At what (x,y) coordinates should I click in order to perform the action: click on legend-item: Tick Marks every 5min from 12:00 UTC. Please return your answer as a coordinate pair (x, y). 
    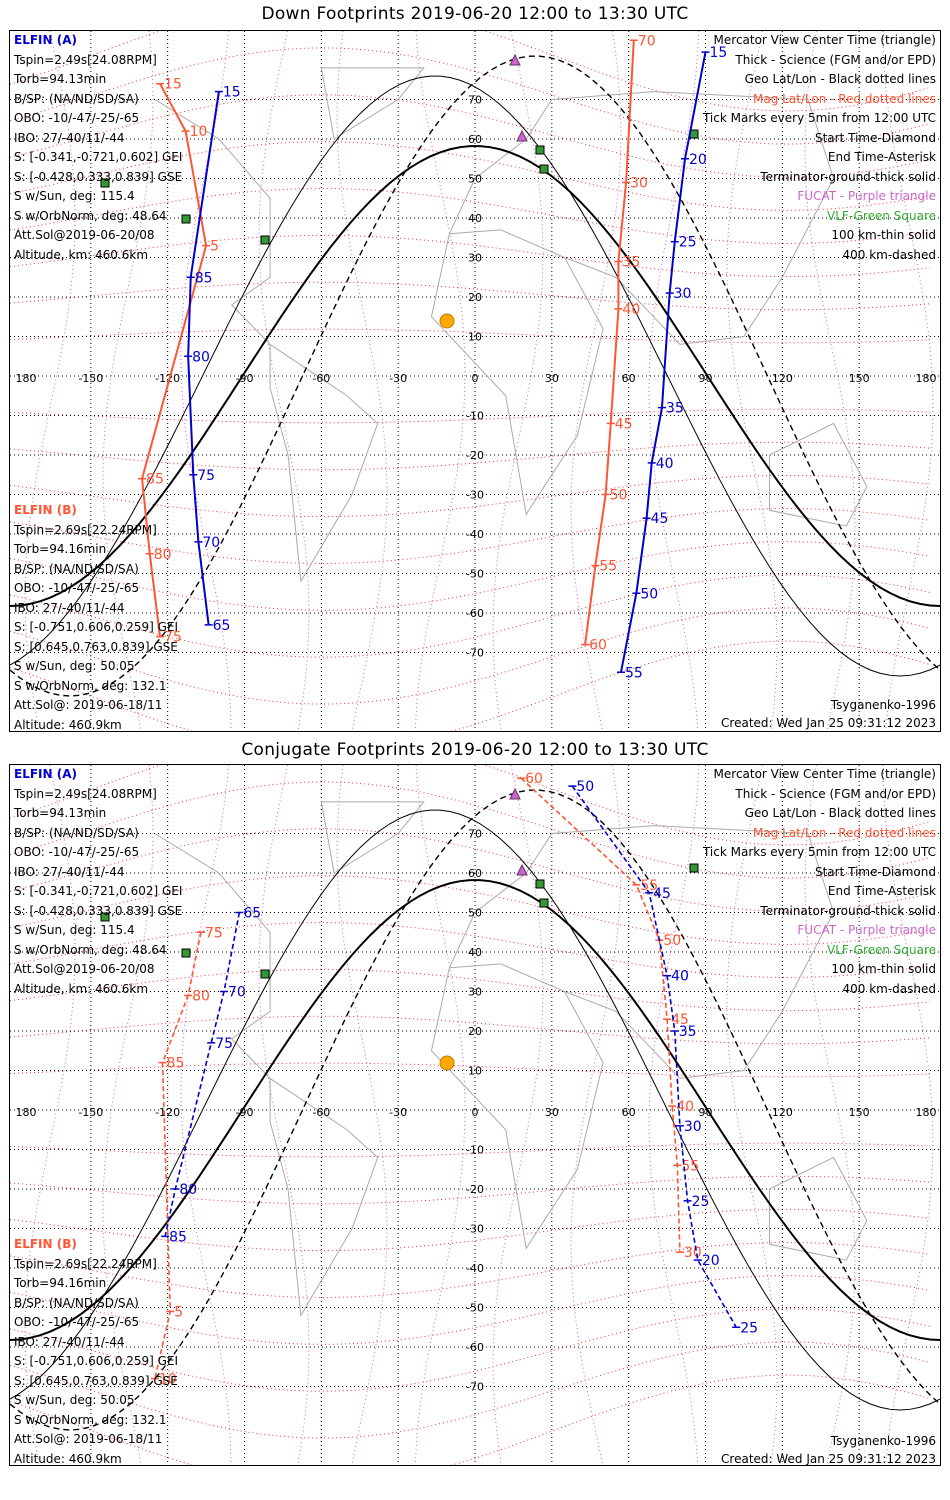
    Looking at the image, I should click on (819, 118).